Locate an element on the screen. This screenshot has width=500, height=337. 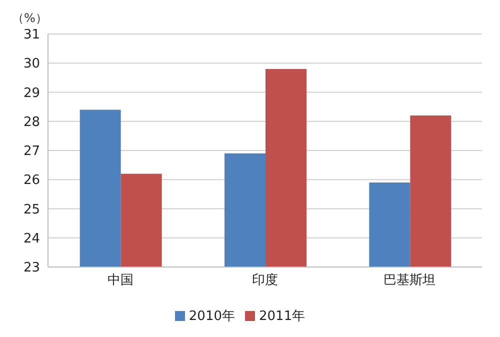
y-tick-label: 31 is located at coordinates (31, 35).